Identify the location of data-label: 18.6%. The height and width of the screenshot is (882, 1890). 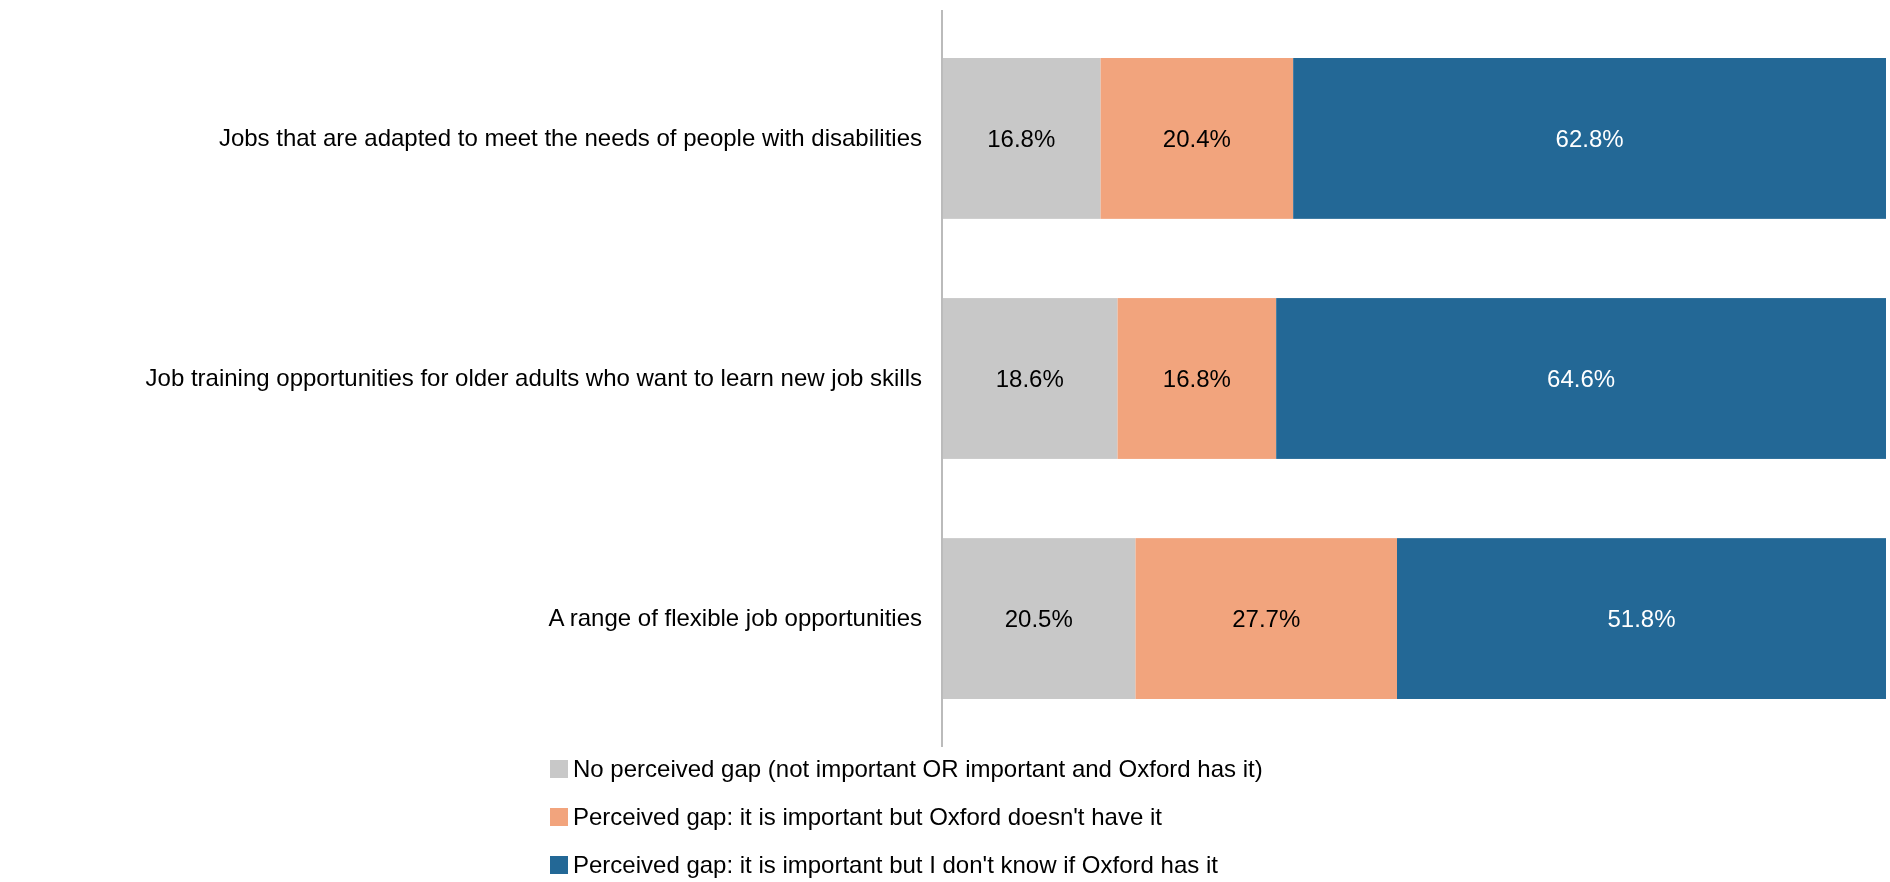
(1029, 378).